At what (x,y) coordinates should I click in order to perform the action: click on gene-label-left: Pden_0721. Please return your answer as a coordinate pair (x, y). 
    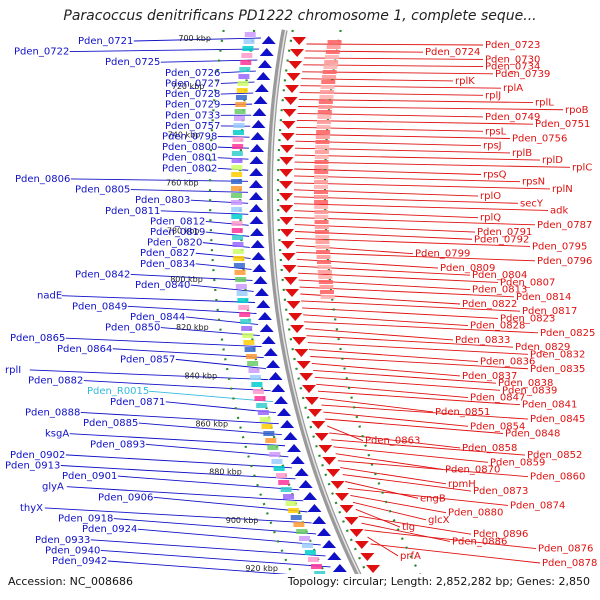
    Looking at the image, I should click on (105, 41).